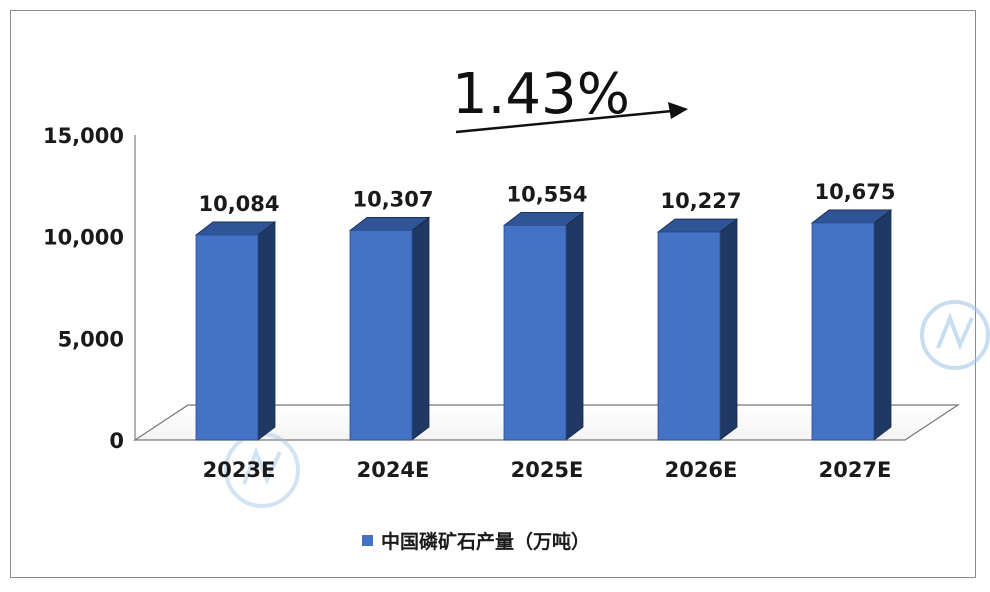  I want to click on x-category-label: 2027E, so click(855, 470).